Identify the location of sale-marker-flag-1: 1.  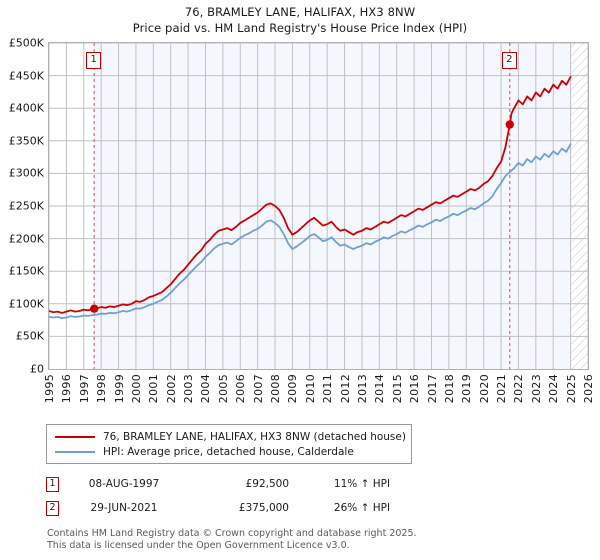
(94, 60).